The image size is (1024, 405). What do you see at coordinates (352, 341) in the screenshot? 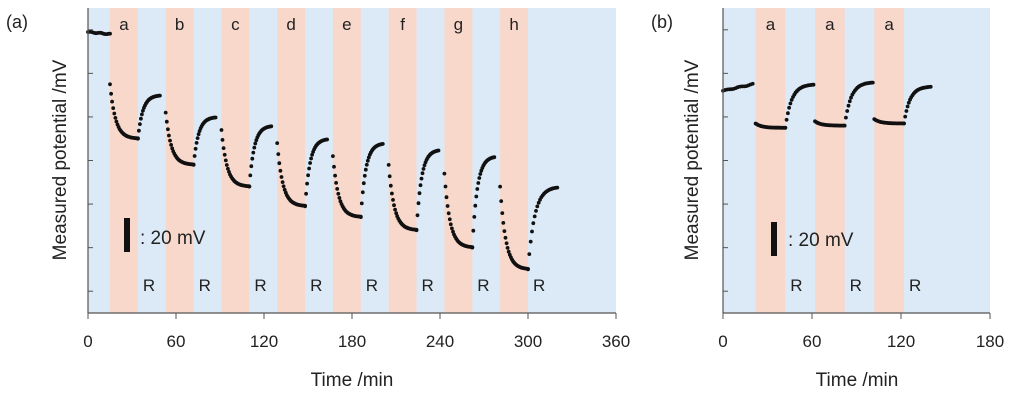
I see `panel-a-x-tick-label: 180` at bounding box center [352, 341].